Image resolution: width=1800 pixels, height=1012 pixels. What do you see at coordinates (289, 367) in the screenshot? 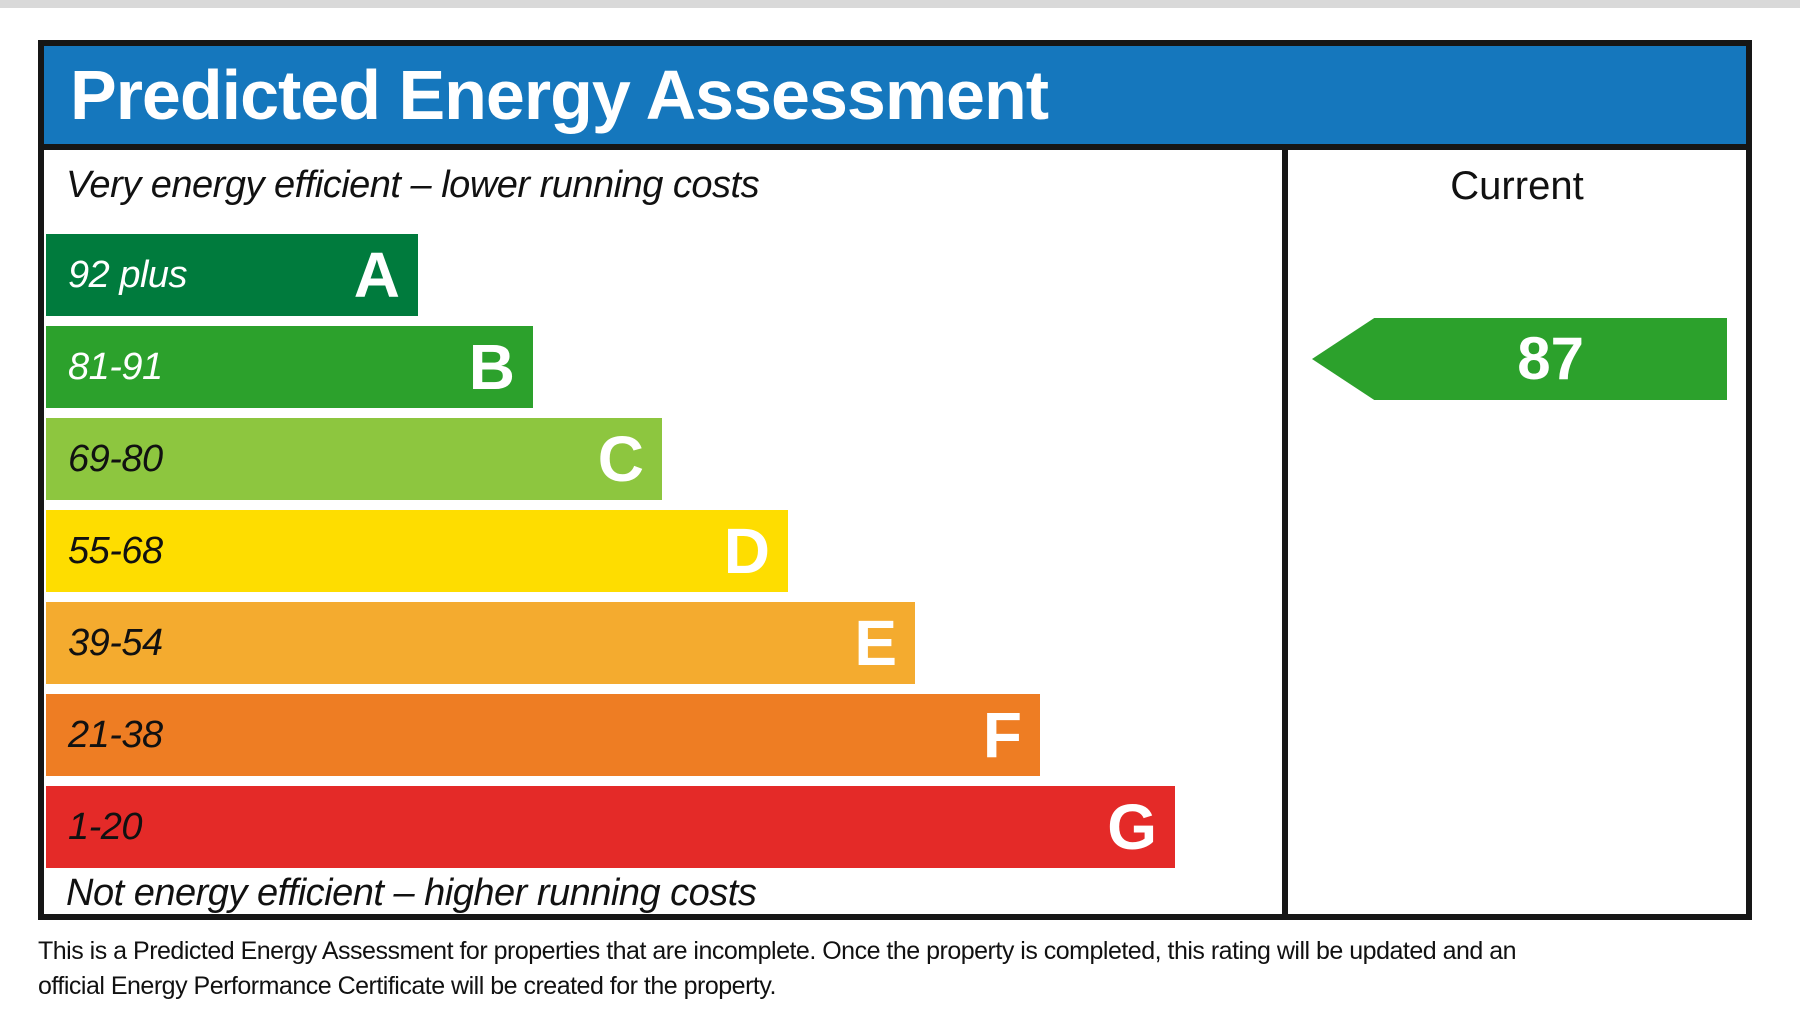
I see `band-row-b: 81-91 B` at bounding box center [289, 367].